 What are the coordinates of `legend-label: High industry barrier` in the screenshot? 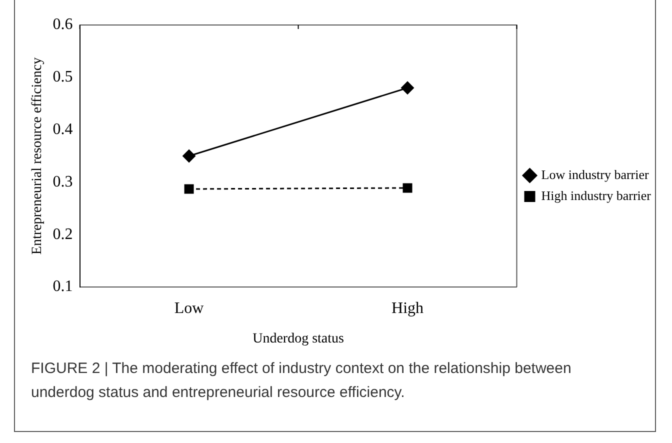 It's located at (596, 195).